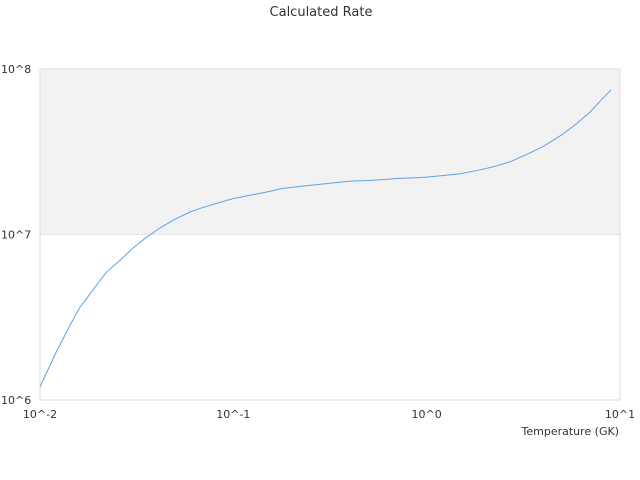  I want to click on y-tick-label: 10^8, so click(16, 69).